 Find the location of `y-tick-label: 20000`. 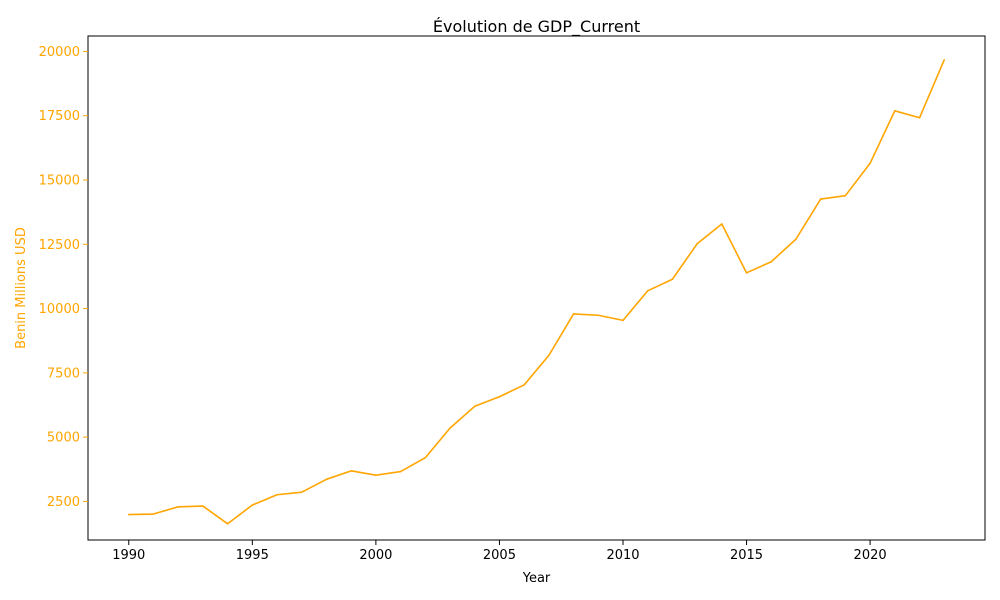

y-tick-label: 20000 is located at coordinates (59, 52).